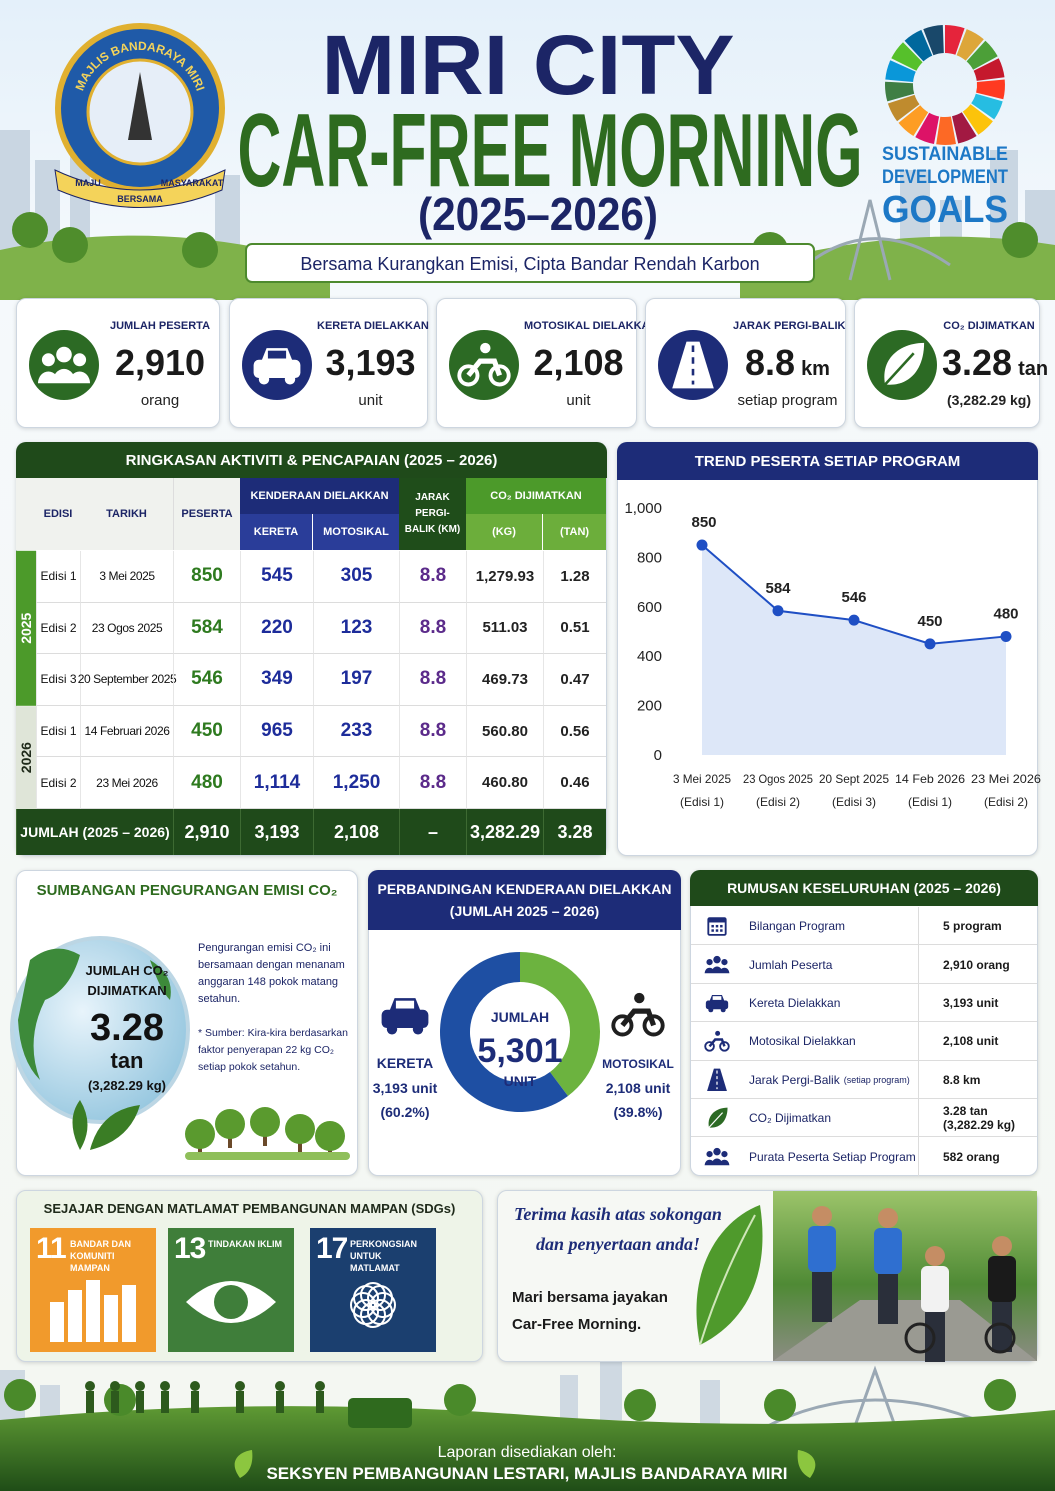 The image size is (1055, 1491). I want to click on table-cell: 220, so click(276, 628).